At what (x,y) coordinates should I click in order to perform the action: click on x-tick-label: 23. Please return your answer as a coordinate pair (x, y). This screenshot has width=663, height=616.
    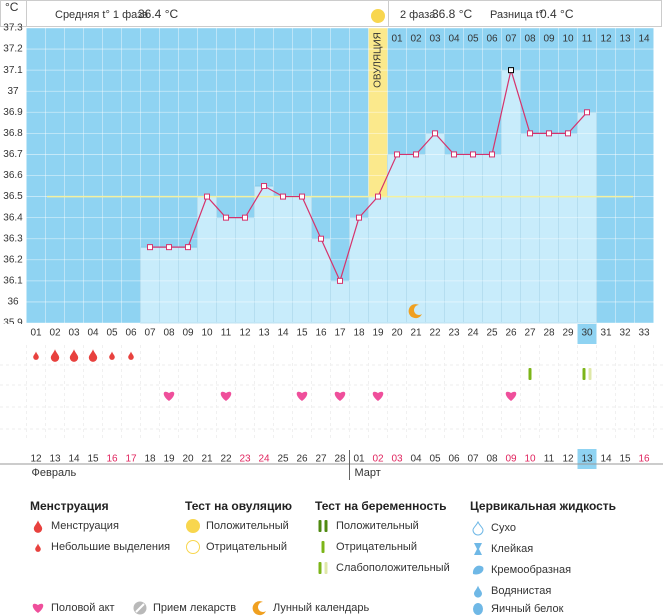
    Looking at the image, I should click on (454, 333).